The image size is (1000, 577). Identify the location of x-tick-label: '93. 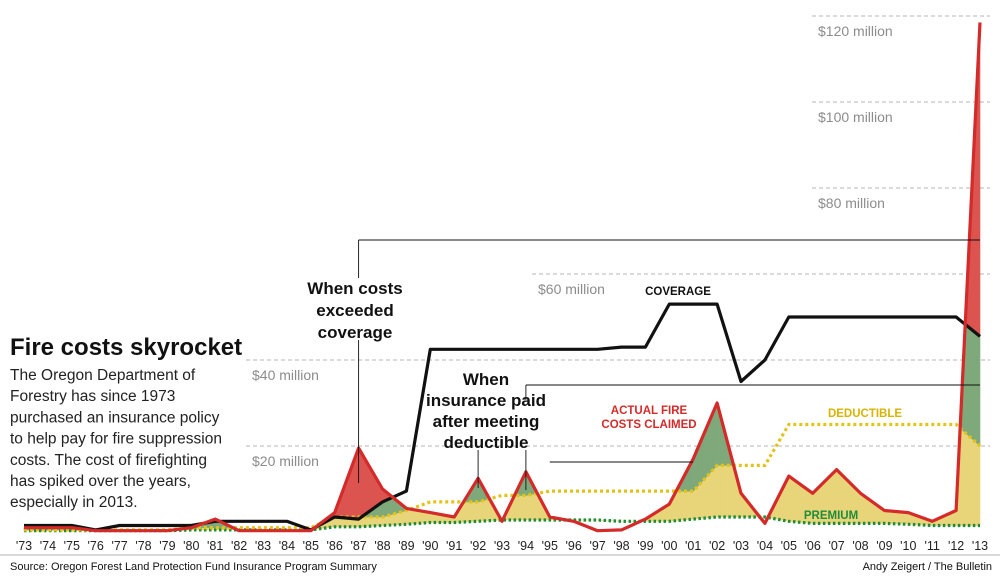
(502, 546).